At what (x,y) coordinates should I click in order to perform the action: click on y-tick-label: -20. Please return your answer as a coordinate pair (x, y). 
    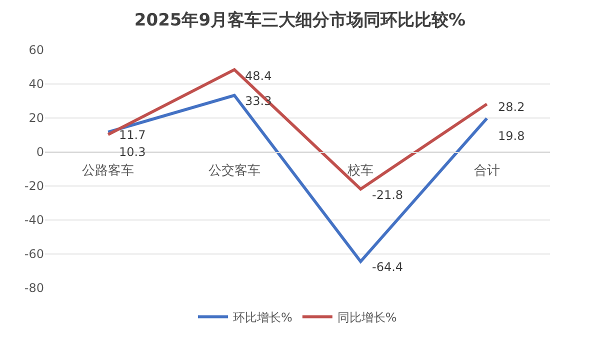
    Looking at the image, I should click on (34, 186).